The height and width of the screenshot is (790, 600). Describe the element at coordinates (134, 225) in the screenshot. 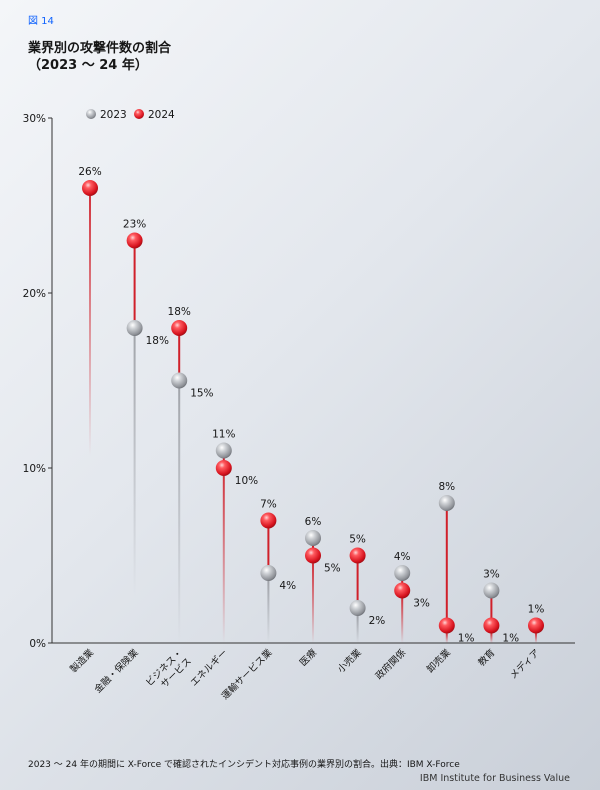

I see `value-label-2024: 23%` at that location.